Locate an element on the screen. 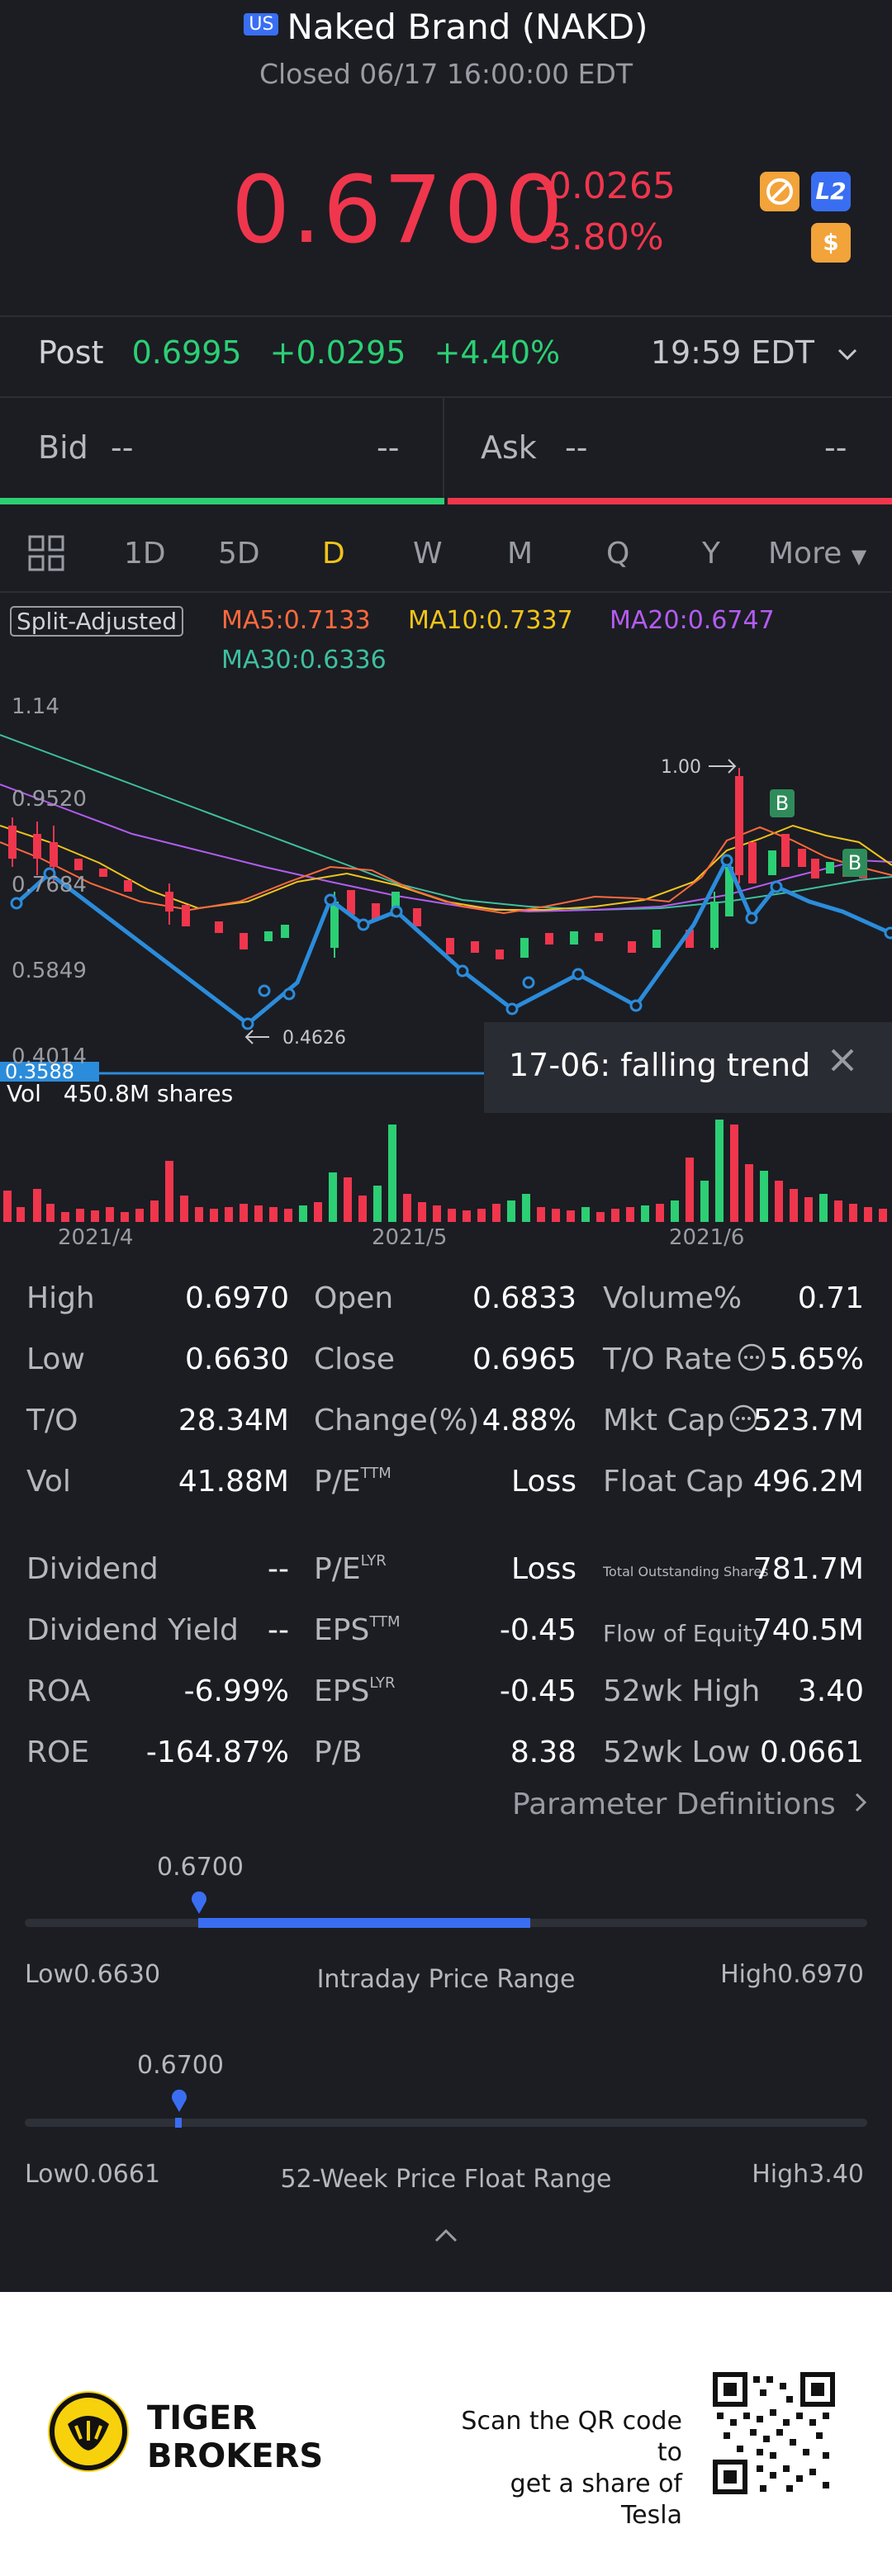  bid-strength-bar is located at coordinates (222, 501).